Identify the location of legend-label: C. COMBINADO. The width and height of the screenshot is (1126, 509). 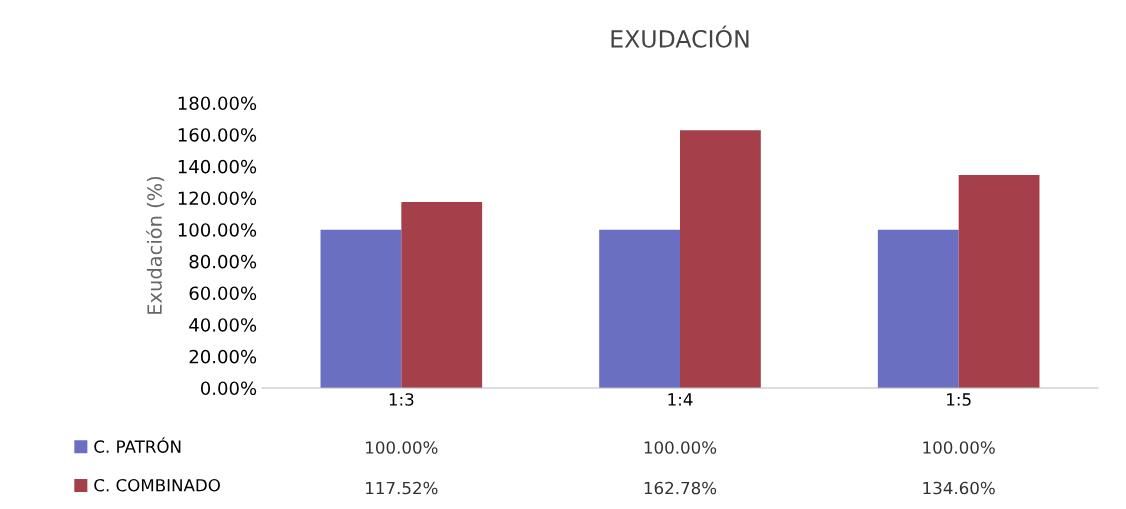
(157, 485).